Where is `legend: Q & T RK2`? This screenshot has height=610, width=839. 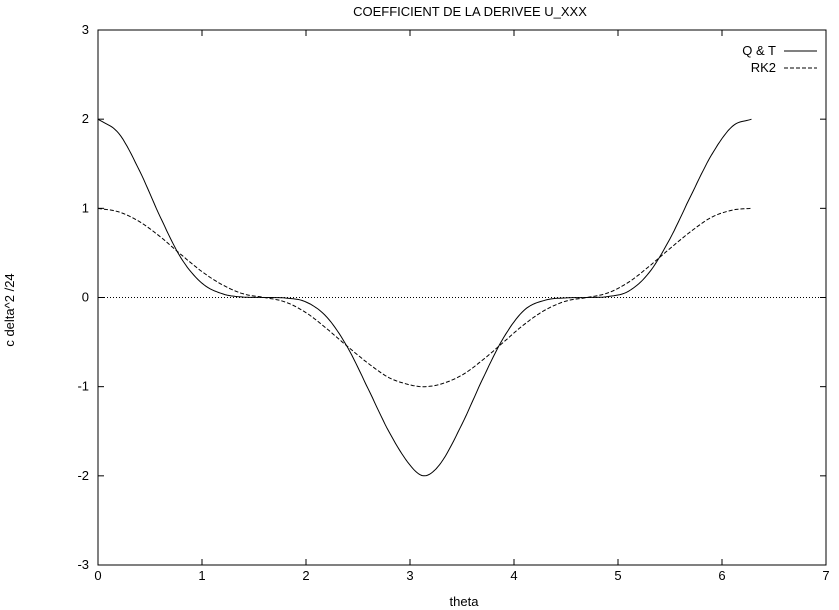
legend: Q & T RK2 is located at coordinates (779, 59).